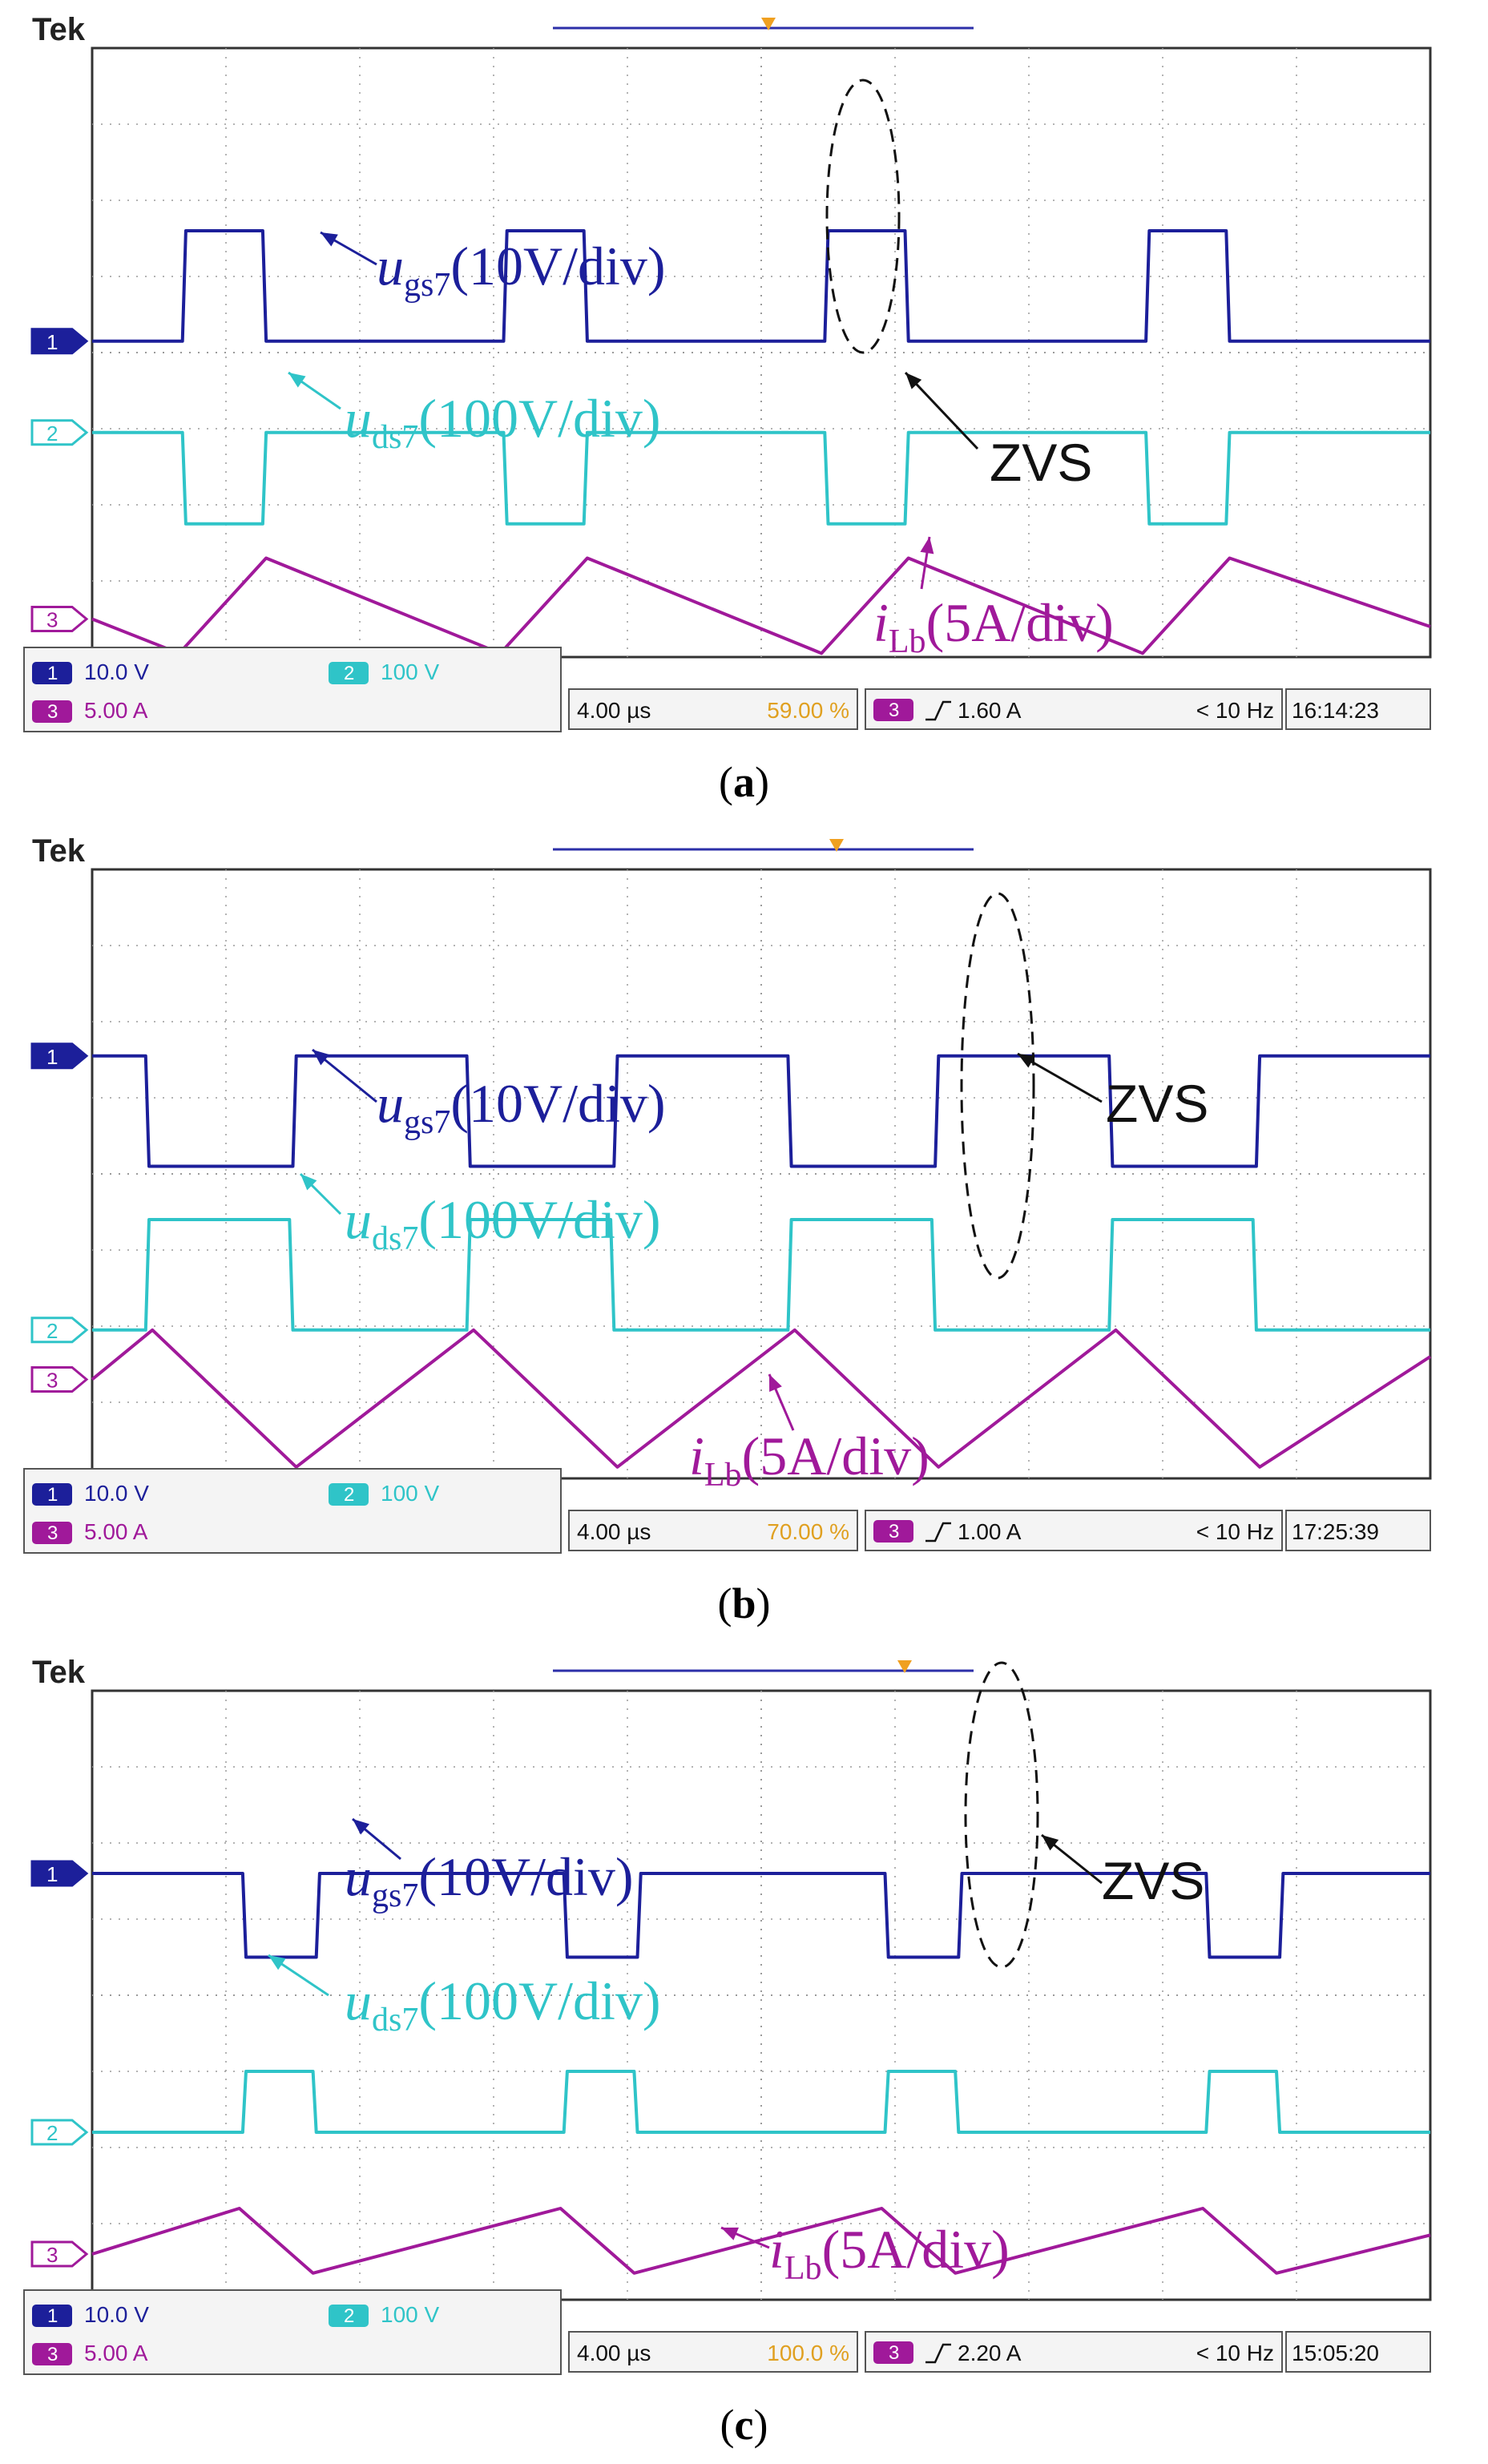  Describe the element at coordinates (808, 710) in the screenshot. I see `trigger-position-readout: 59.00 %` at that location.